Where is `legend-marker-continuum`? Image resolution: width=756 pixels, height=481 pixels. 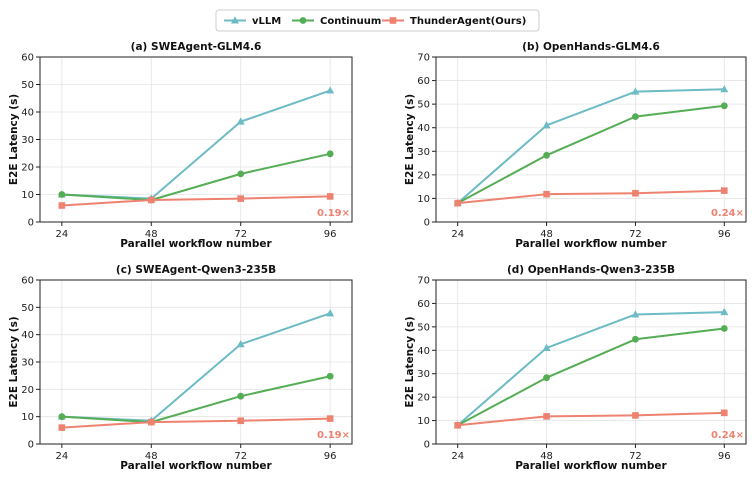
legend-marker-continuum is located at coordinates (303, 20).